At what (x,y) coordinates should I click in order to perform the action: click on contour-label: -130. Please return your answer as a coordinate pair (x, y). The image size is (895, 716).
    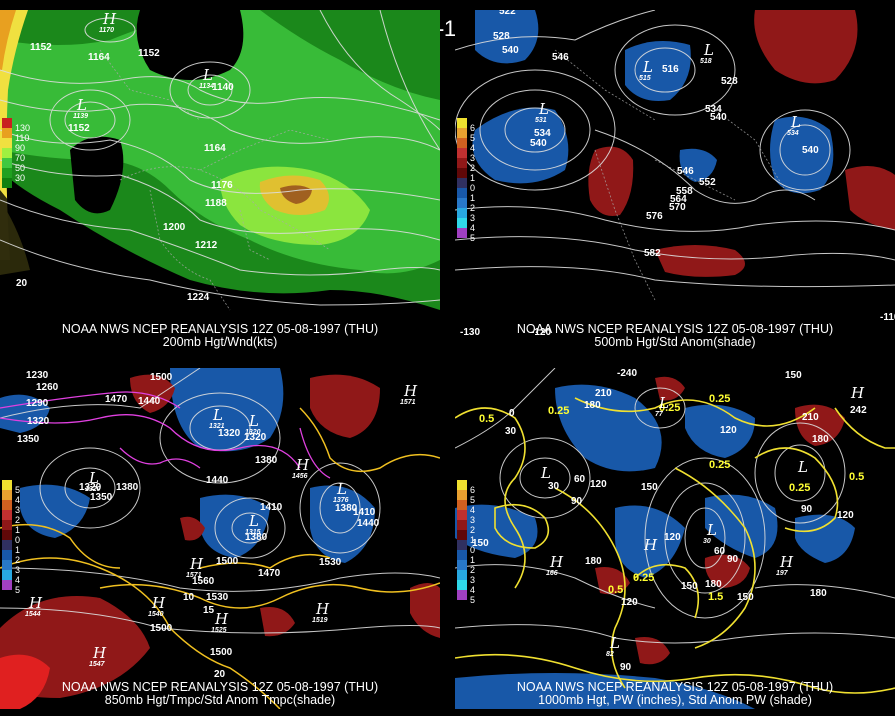
    Looking at the image, I should click on (470, 332).